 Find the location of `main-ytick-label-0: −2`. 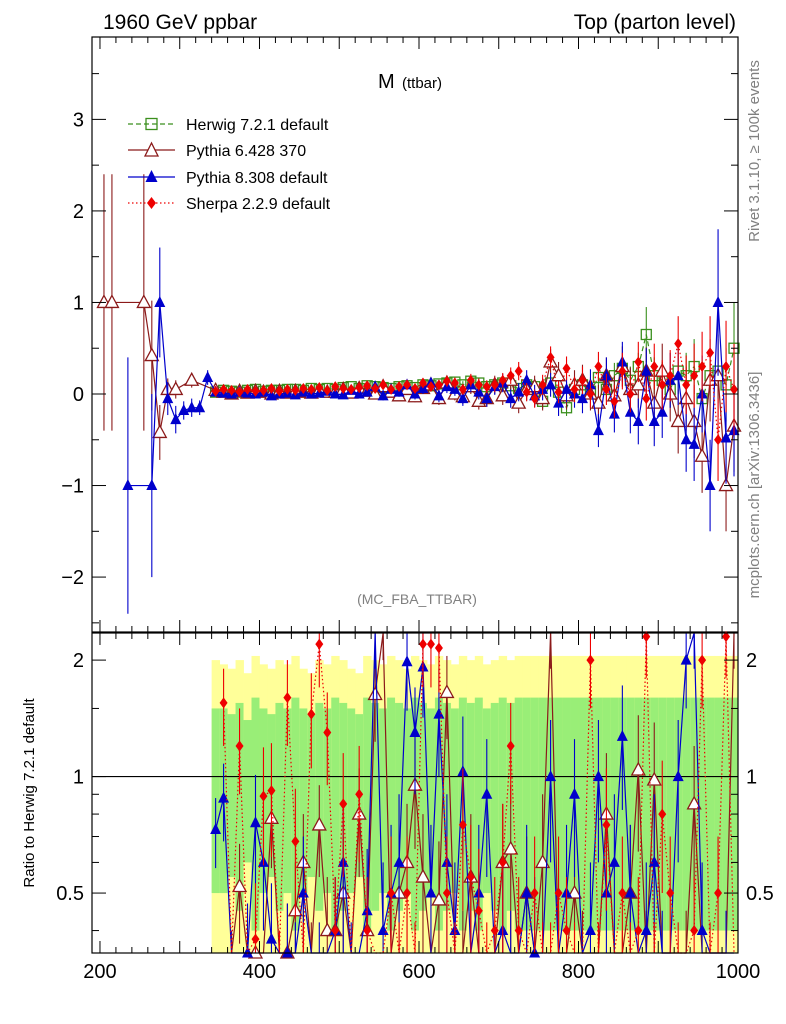

main-ytick-label-0: −2 is located at coordinates (72, 578).